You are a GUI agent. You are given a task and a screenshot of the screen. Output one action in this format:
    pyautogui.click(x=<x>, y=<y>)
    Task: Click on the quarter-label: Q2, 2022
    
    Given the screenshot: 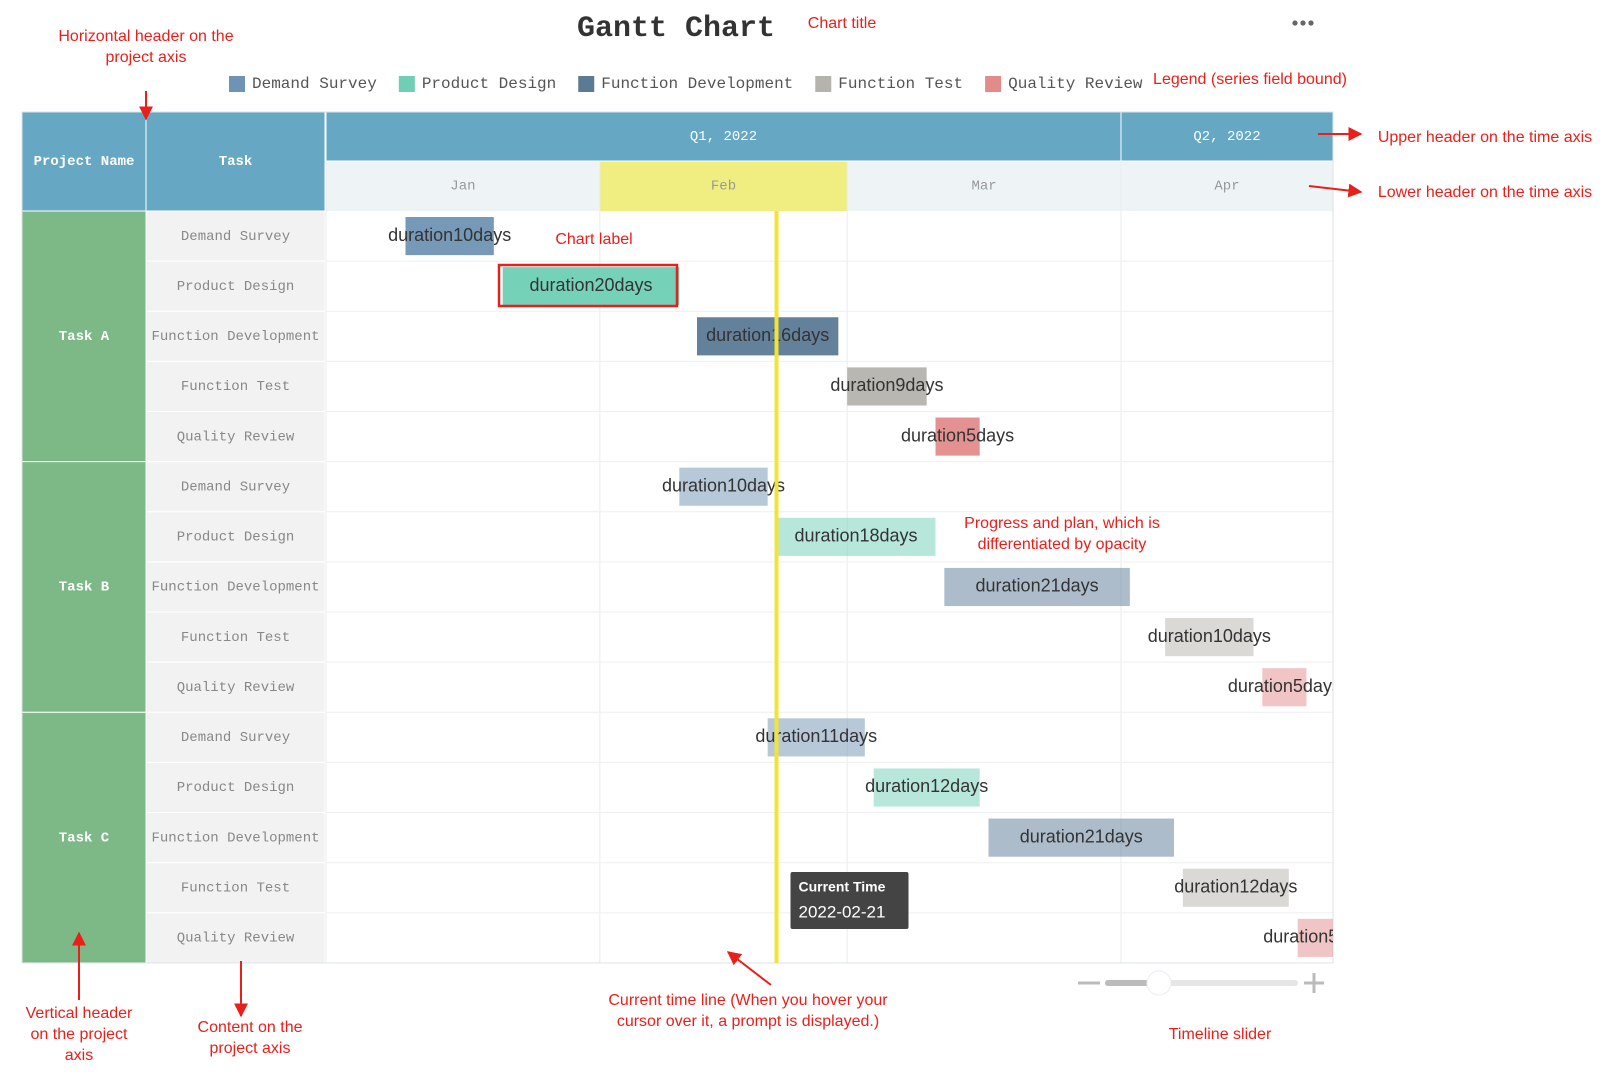 What is the action you would take?
    pyautogui.click(x=1226, y=137)
    